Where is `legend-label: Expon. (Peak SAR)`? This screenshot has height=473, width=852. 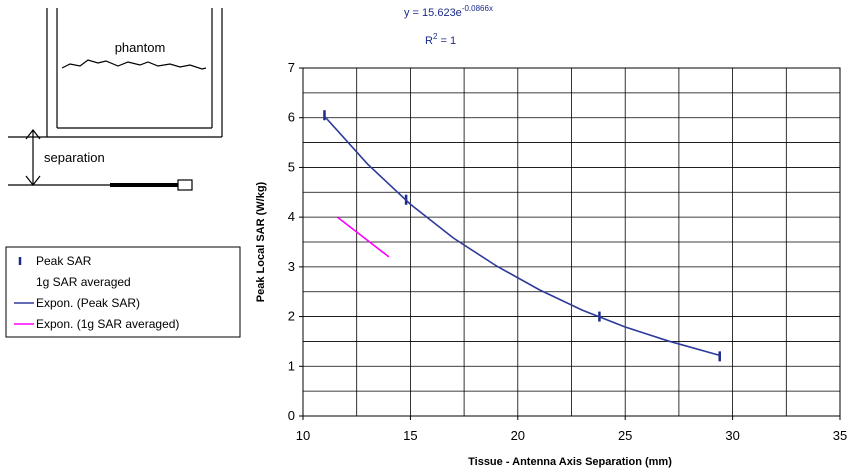 legend-label: Expon. (Peak SAR) is located at coordinates (88, 303).